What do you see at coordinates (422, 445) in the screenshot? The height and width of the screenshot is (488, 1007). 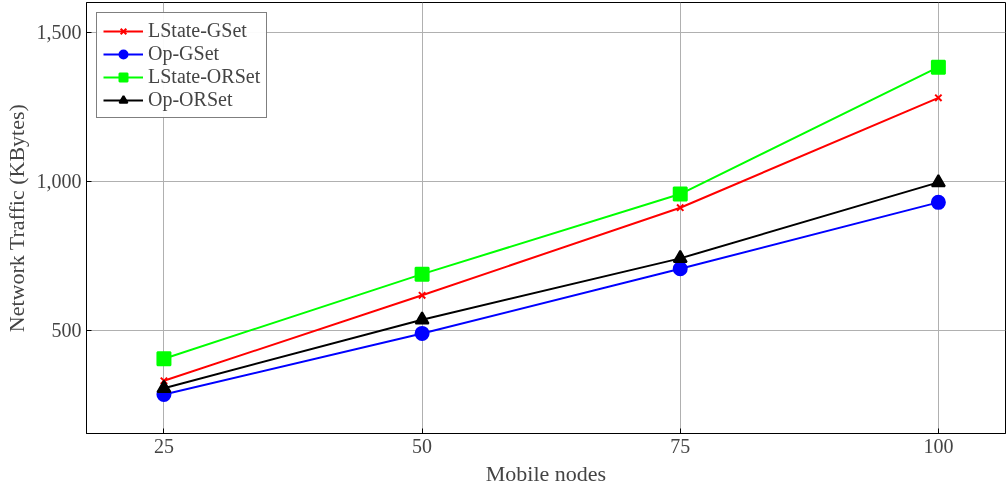 I see `x-tick-label: 50` at bounding box center [422, 445].